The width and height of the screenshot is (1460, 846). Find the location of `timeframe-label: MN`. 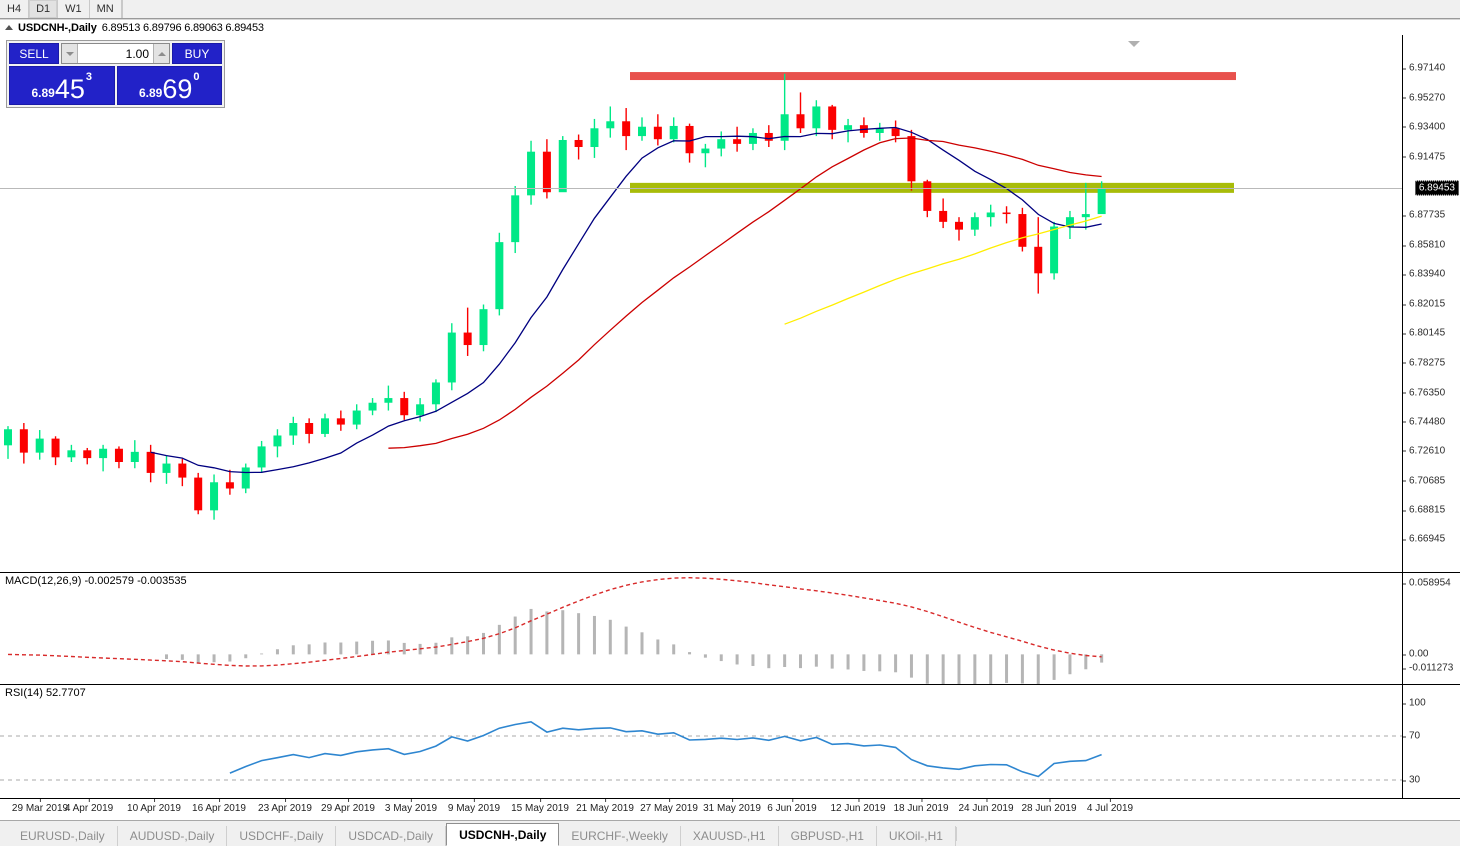

timeframe-label: MN is located at coordinates (105, 9).